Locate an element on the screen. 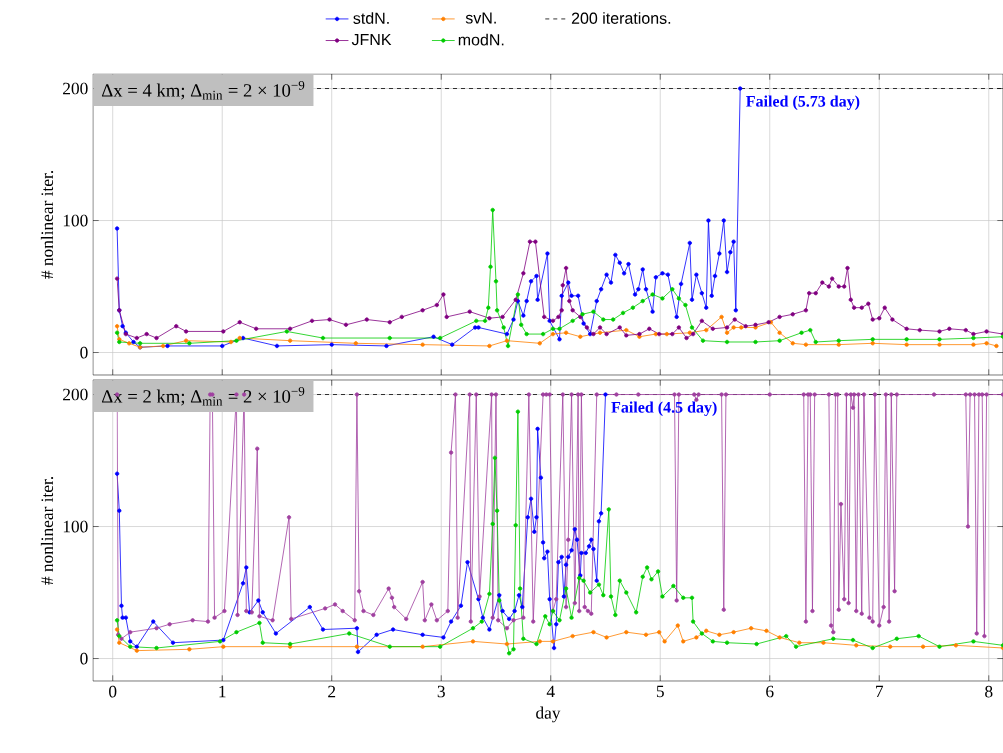 The width and height of the screenshot is (1003, 753). x-tick-label: 1 is located at coordinates (222, 691).